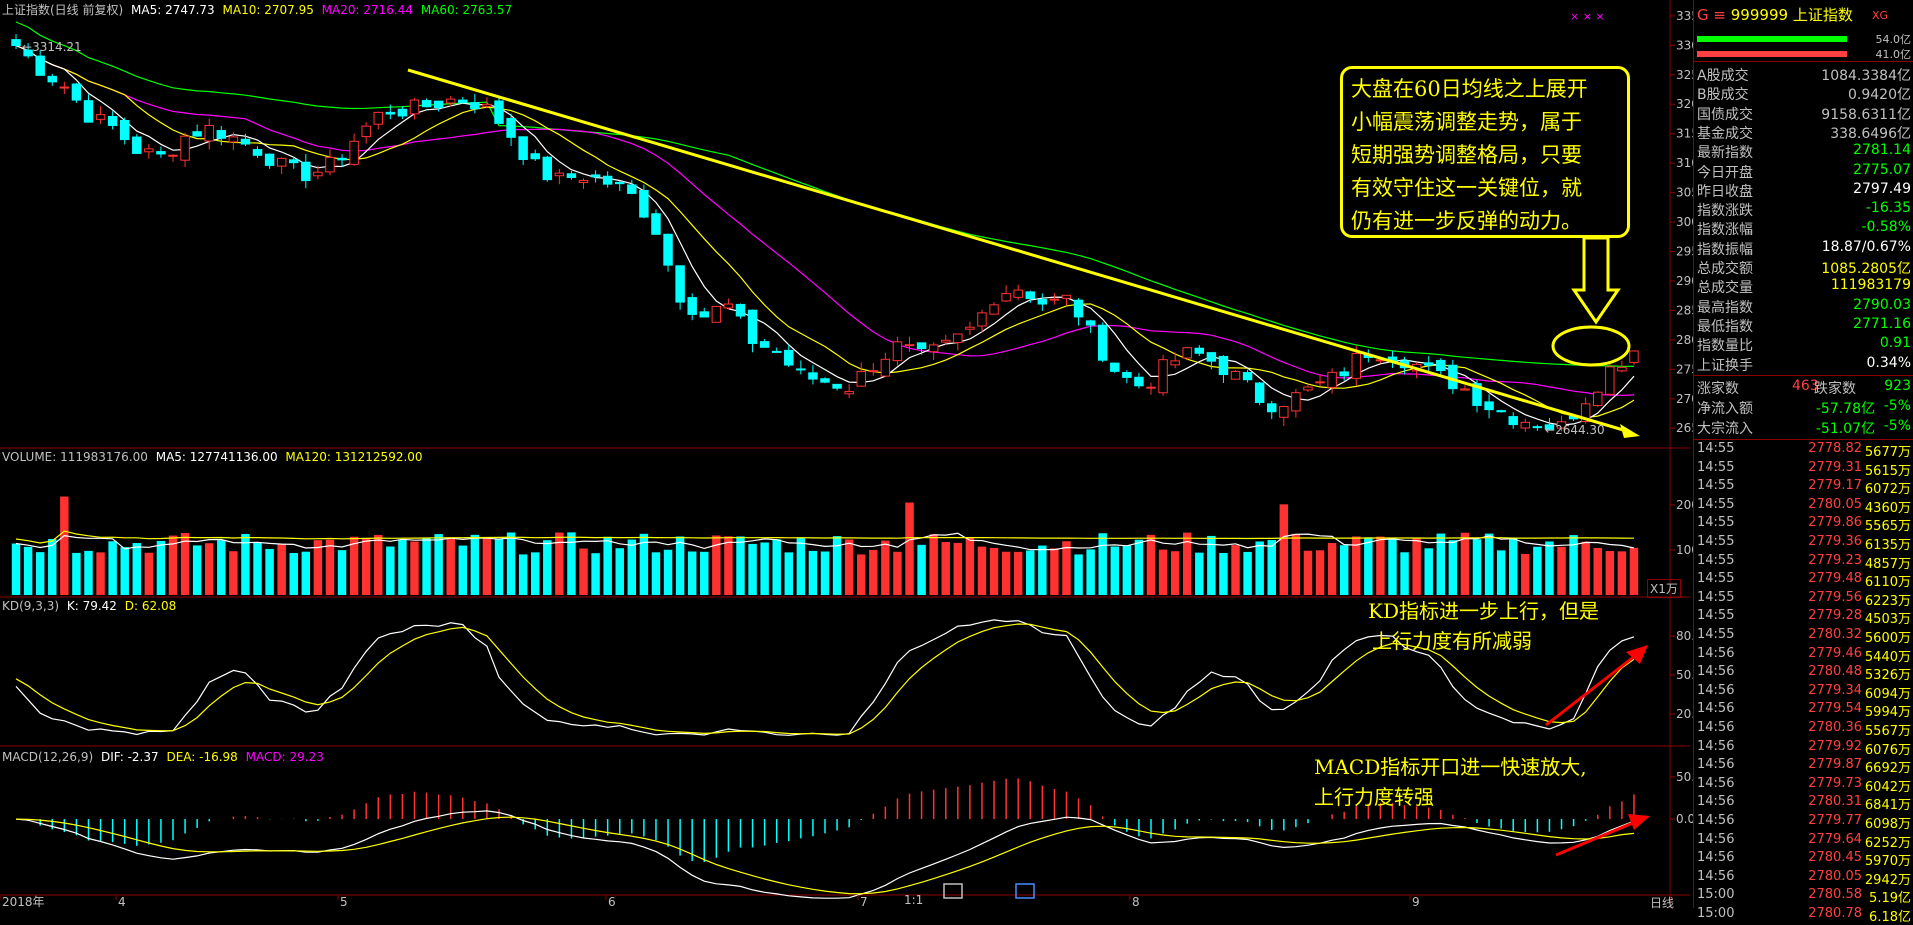 The width and height of the screenshot is (1913, 925). Describe the element at coordinates (1804, 636) in the screenshot. I see `tick-row: 14:55 2780.32 5600万` at that location.